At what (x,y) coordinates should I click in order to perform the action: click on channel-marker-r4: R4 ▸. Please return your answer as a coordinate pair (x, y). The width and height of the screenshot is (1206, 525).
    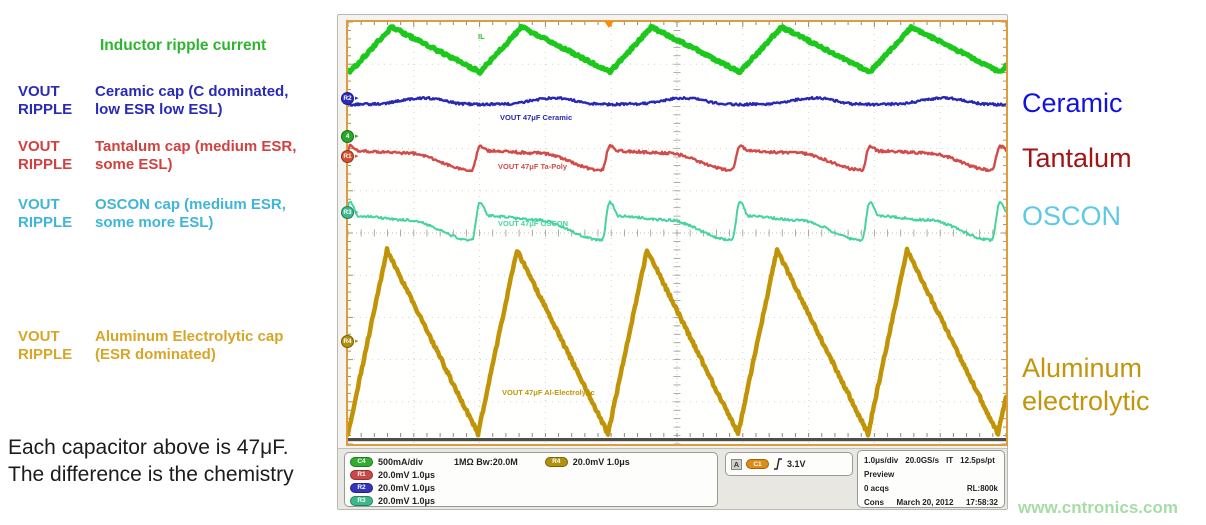
    Looking at the image, I should click on (350, 341).